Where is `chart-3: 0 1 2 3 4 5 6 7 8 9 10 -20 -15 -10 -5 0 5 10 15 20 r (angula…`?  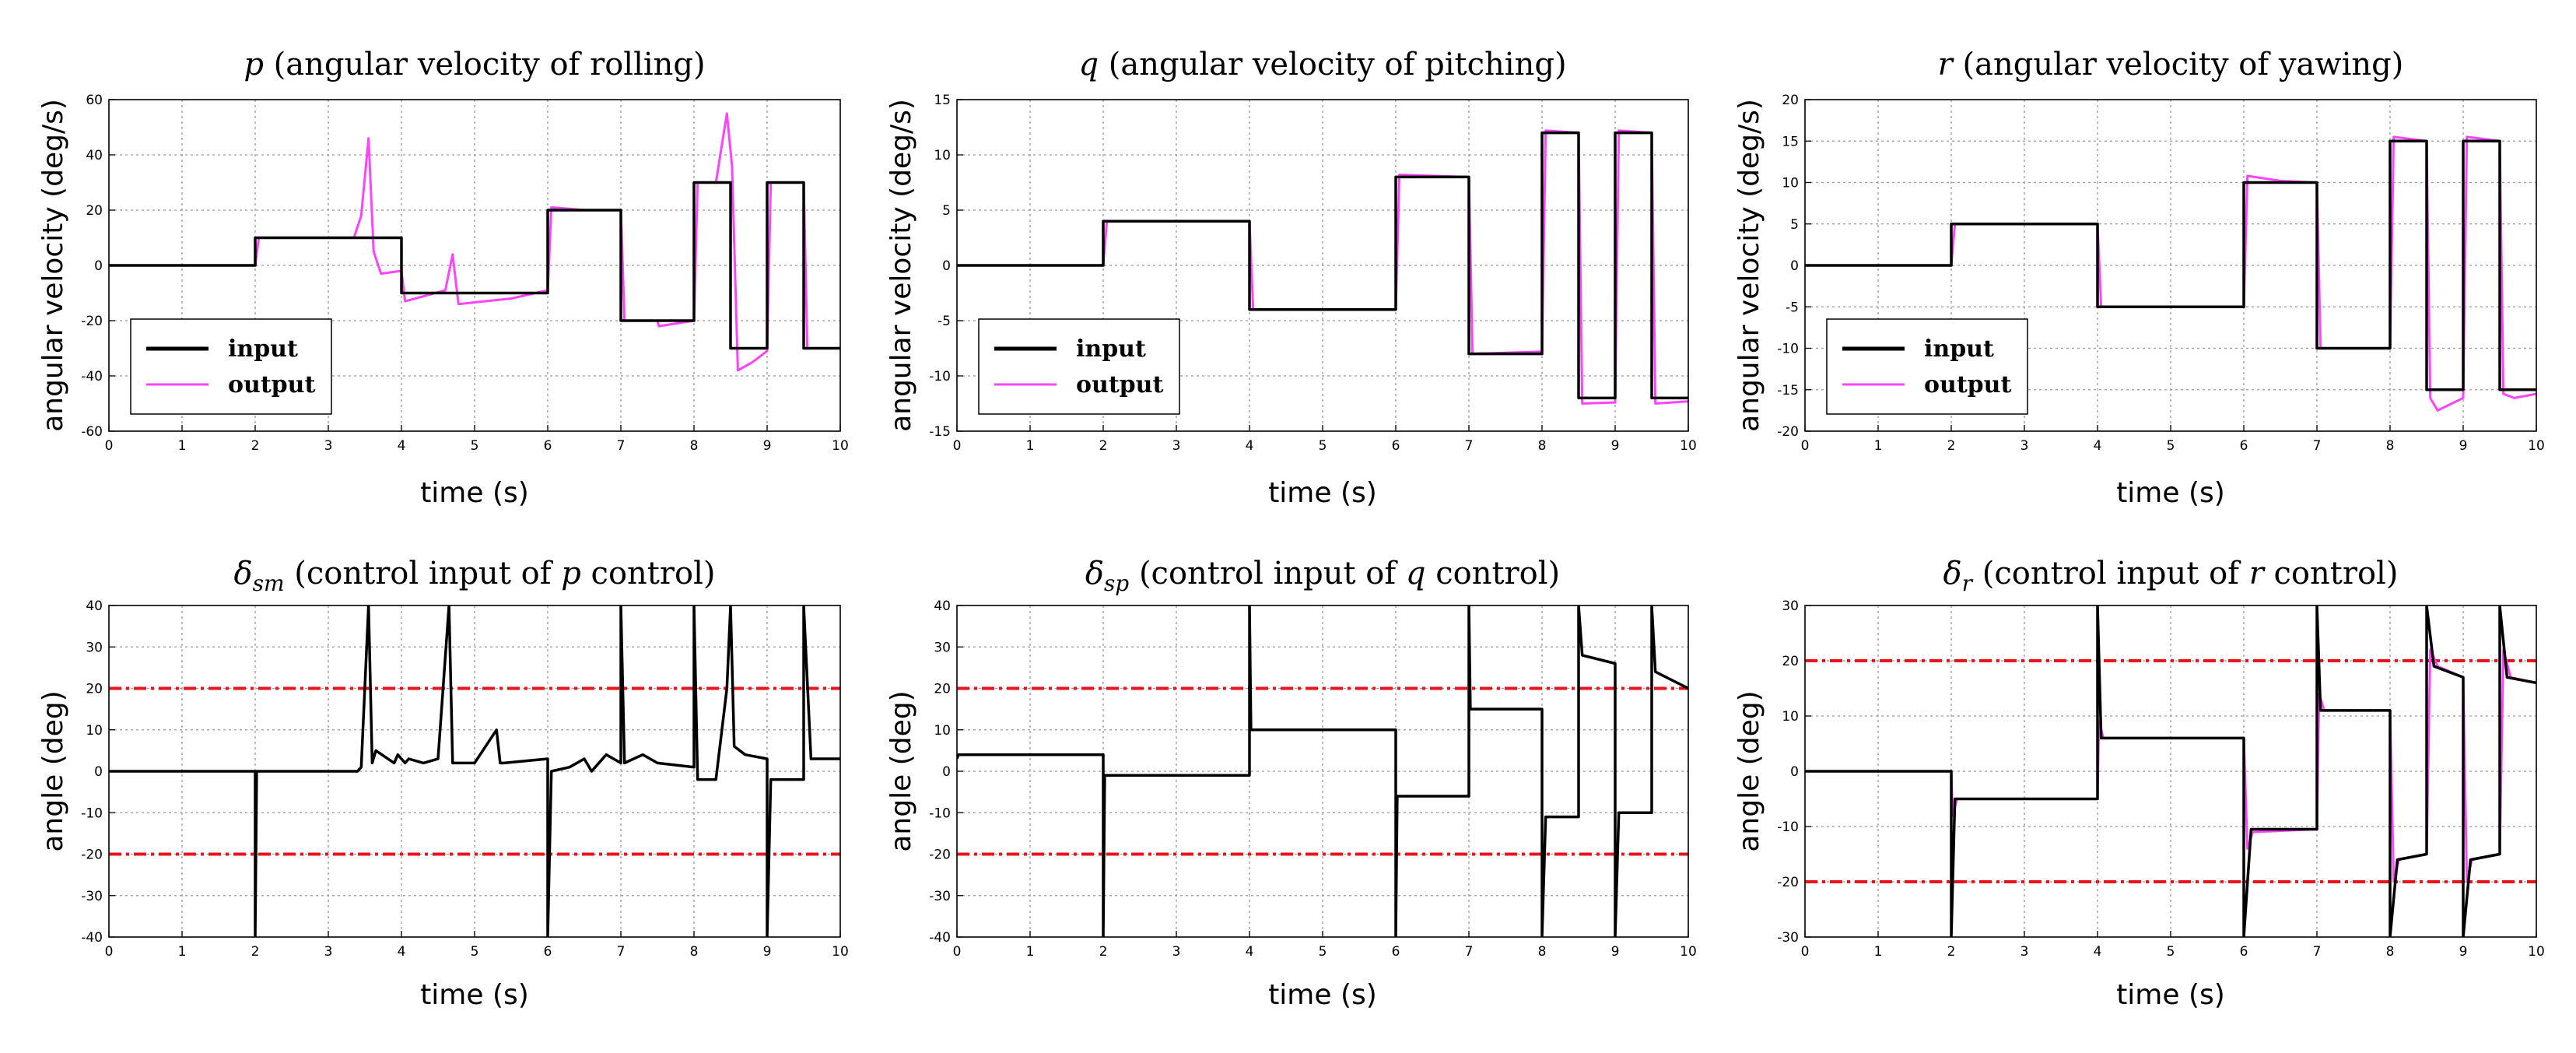
chart-3: 0 1 2 3 4 5 6 7 8 9 10 -20 -15 -10 -5 0 5 10 15 20 r (angula… is located at coordinates (2139, 278).